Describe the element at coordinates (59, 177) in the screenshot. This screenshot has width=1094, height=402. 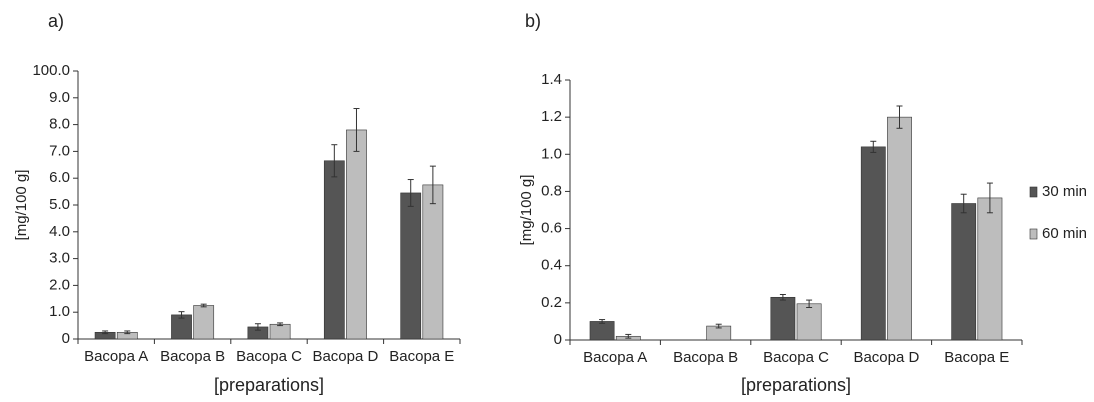
I see `y-tick-label: 6.0` at that location.